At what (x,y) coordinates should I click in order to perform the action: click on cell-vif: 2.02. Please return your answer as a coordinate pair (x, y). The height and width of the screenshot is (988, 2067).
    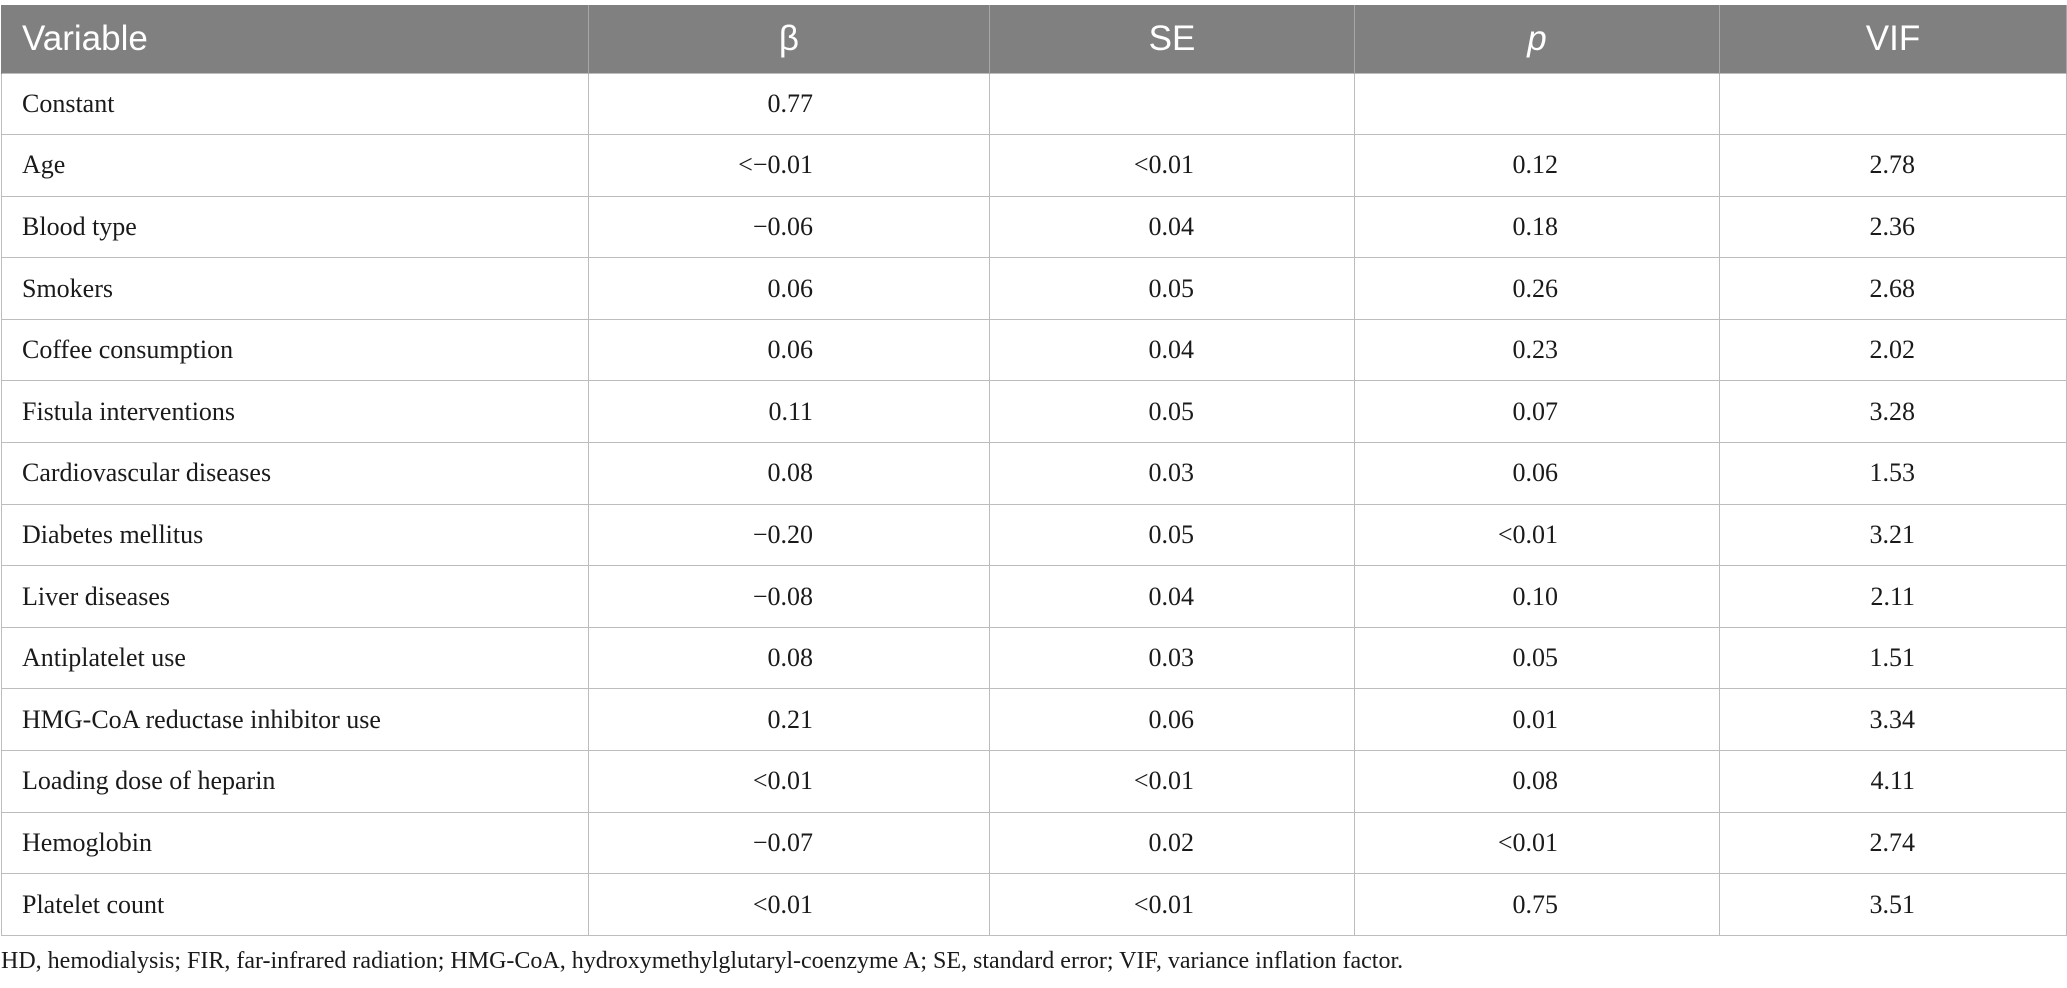
    Looking at the image, I should click on (1893, 350).